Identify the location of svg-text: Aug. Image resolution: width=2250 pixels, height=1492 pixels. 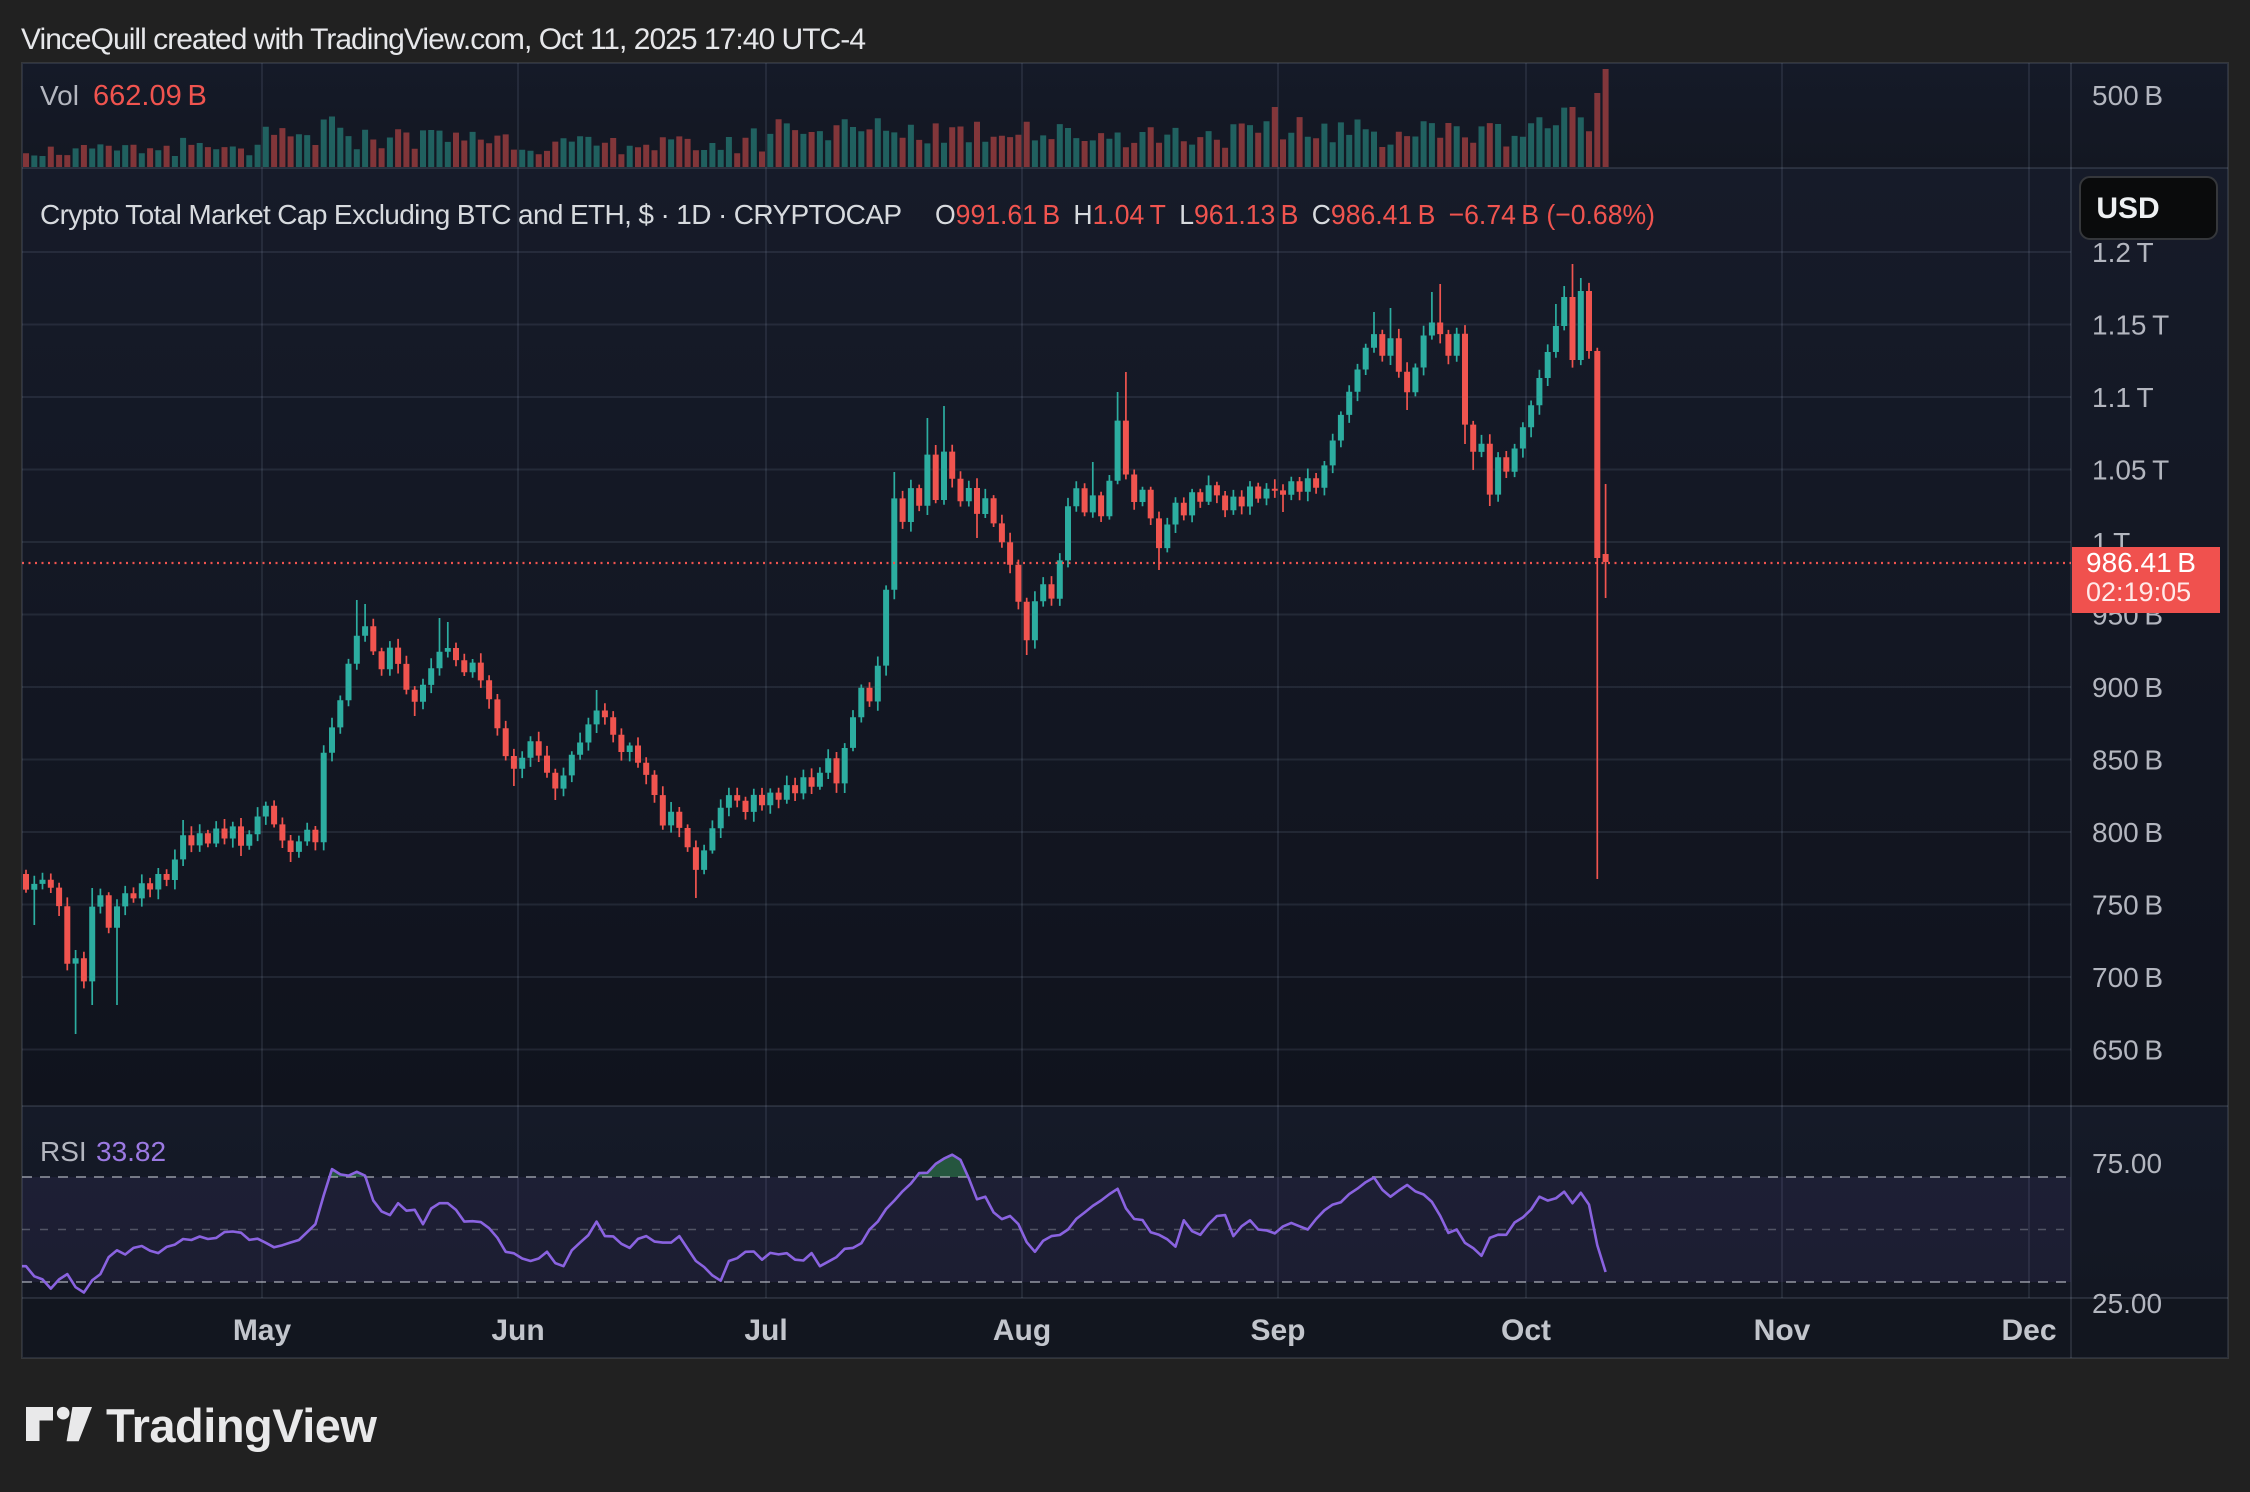
(1022, 1330).